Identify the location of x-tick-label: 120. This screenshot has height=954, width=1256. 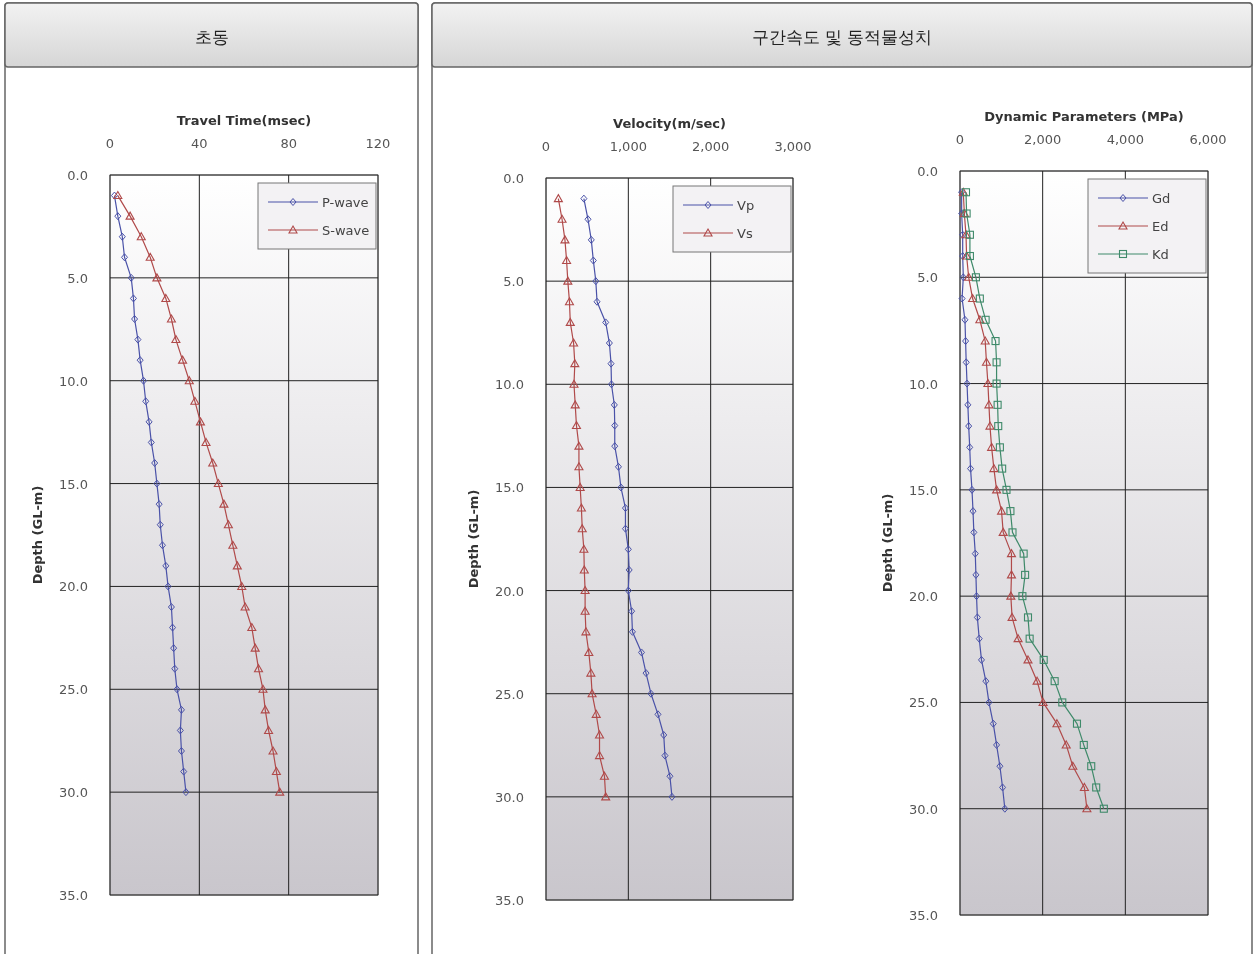
(378, 143).